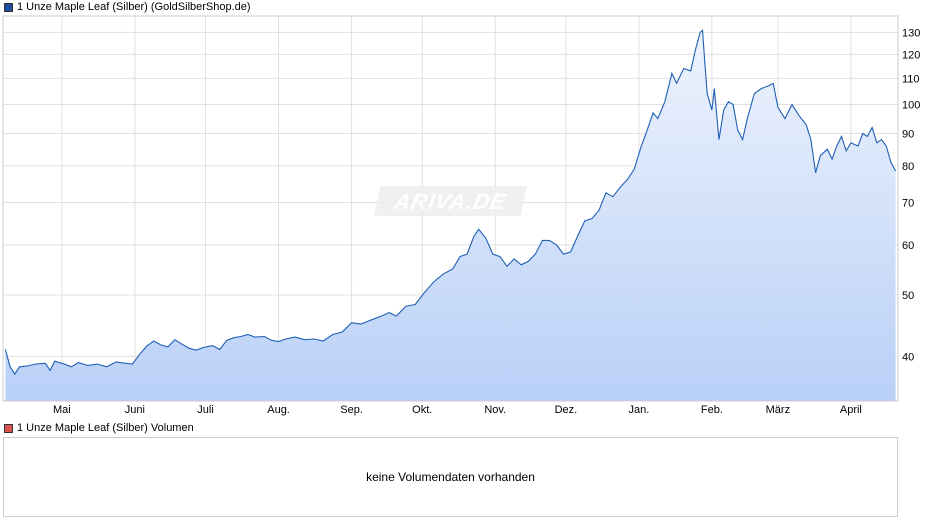  I want to click on x-tick-label: Nov., so click(495, 410).